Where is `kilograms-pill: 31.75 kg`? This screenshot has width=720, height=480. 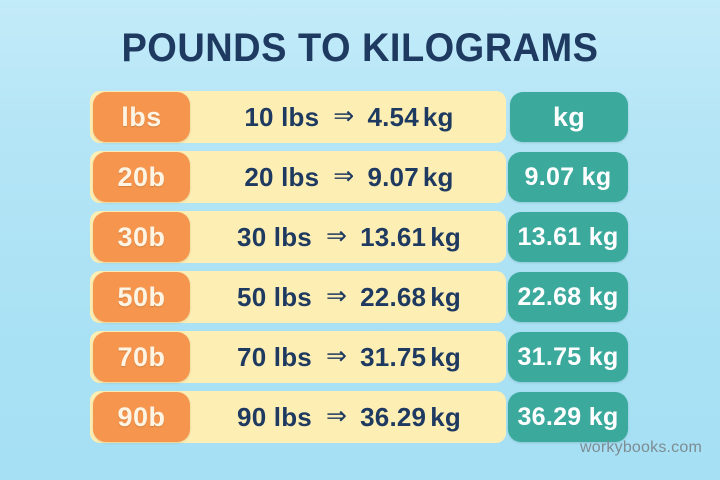 kilograms-pill: 31.75 kg is located at coordinates (568, 357).